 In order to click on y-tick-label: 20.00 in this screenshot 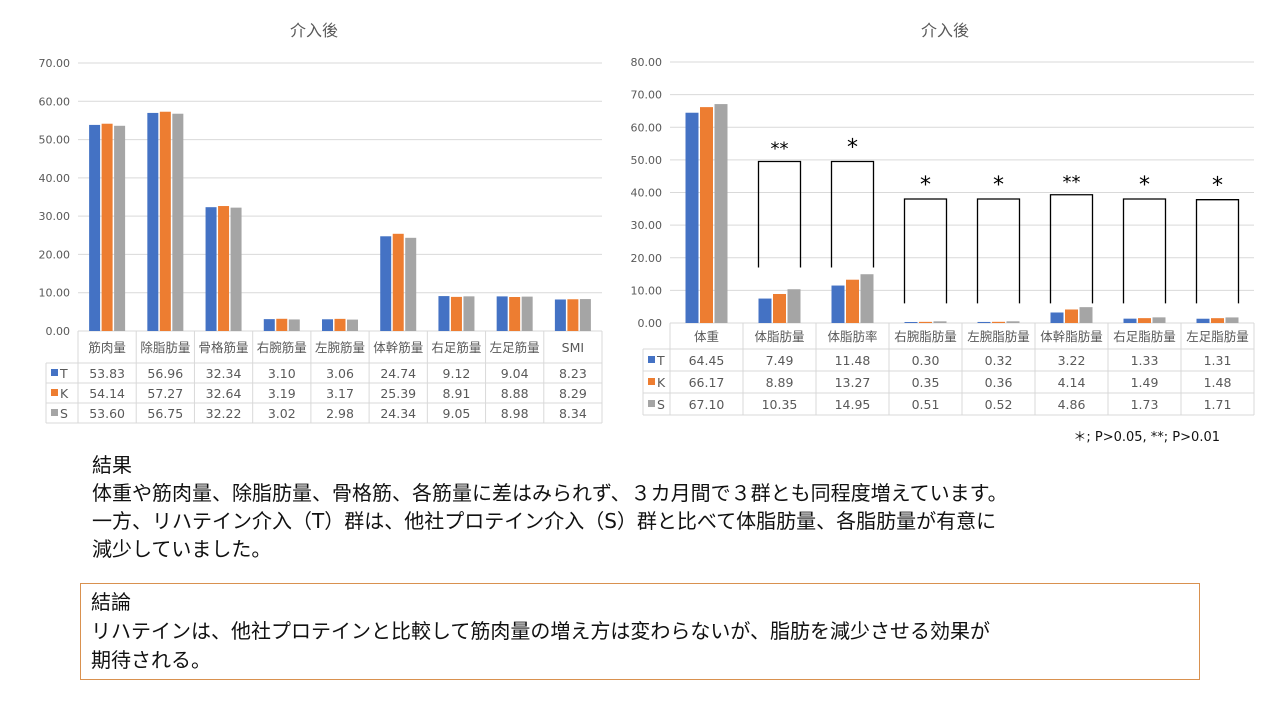, I will do `click(55, 254)`.